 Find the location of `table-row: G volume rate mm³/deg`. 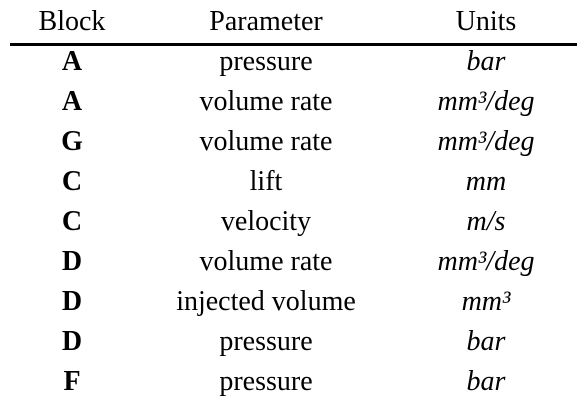

table-row: G volume rate mm³/deg is located at coordinates (292, 142).